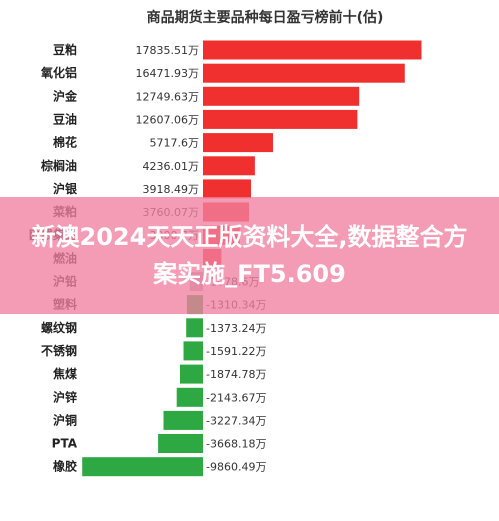 Image resolution: width=499 pixels, height=521 pixels. I want to click on value-label: -1373.24万, so click(236, 328).